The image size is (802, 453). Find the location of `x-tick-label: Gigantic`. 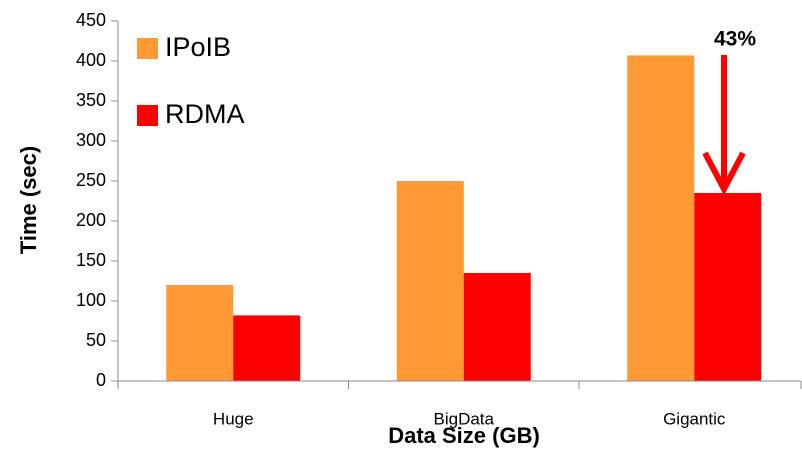

x-tick-label: Gigantic is located at coordinates (694, 418).